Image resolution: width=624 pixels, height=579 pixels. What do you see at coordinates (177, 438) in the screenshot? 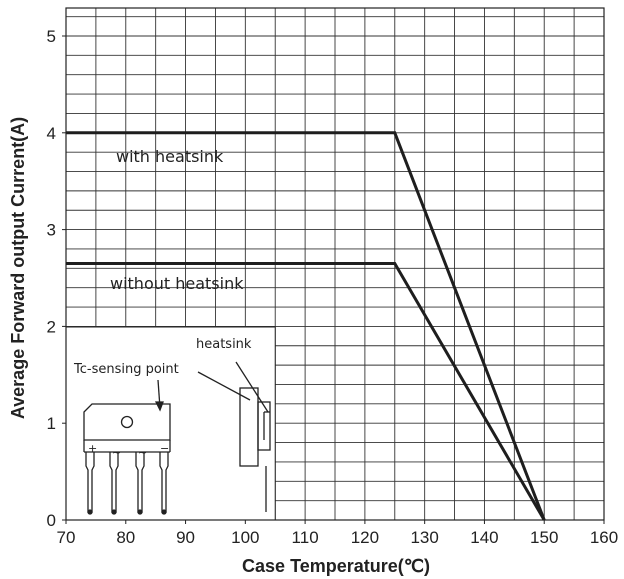
I see `bridge-rectifier-package-icon` at bounding box center [177, 438].